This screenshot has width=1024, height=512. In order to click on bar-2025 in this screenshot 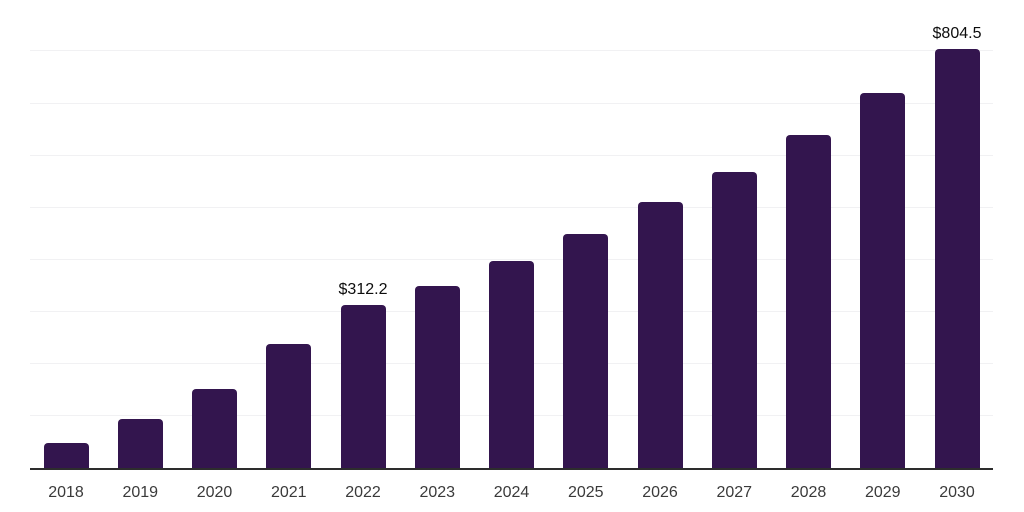, I will do `click(586, 350)`.